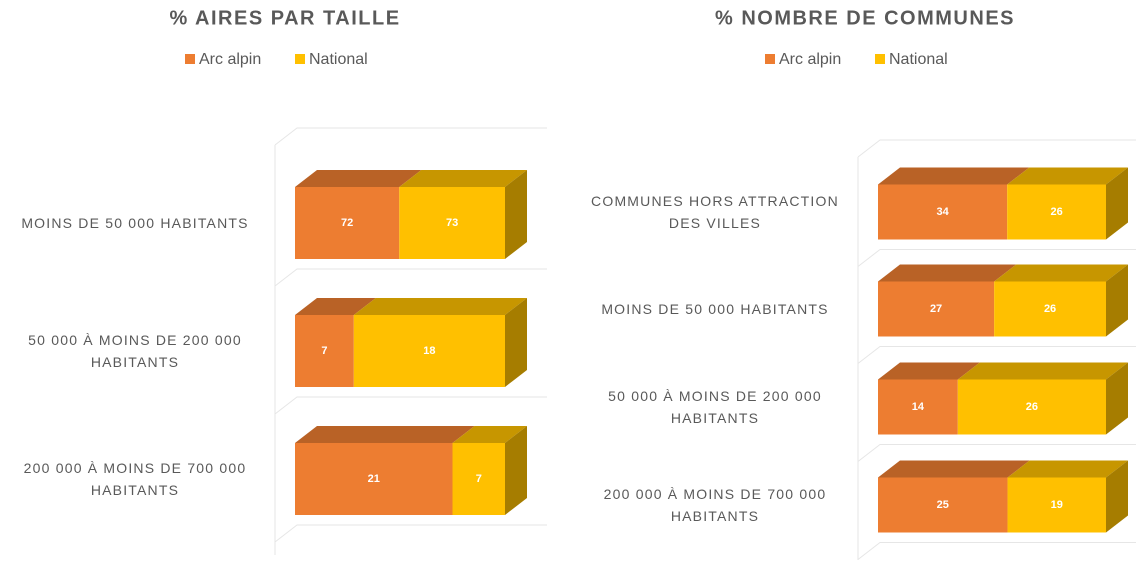 The height and width of the screenshot is (563, 1136). Describe the element at coordinates (865, 18) in the screenshot. I see `chart-title: % NOMBRE DE COMMUNES` at that location.